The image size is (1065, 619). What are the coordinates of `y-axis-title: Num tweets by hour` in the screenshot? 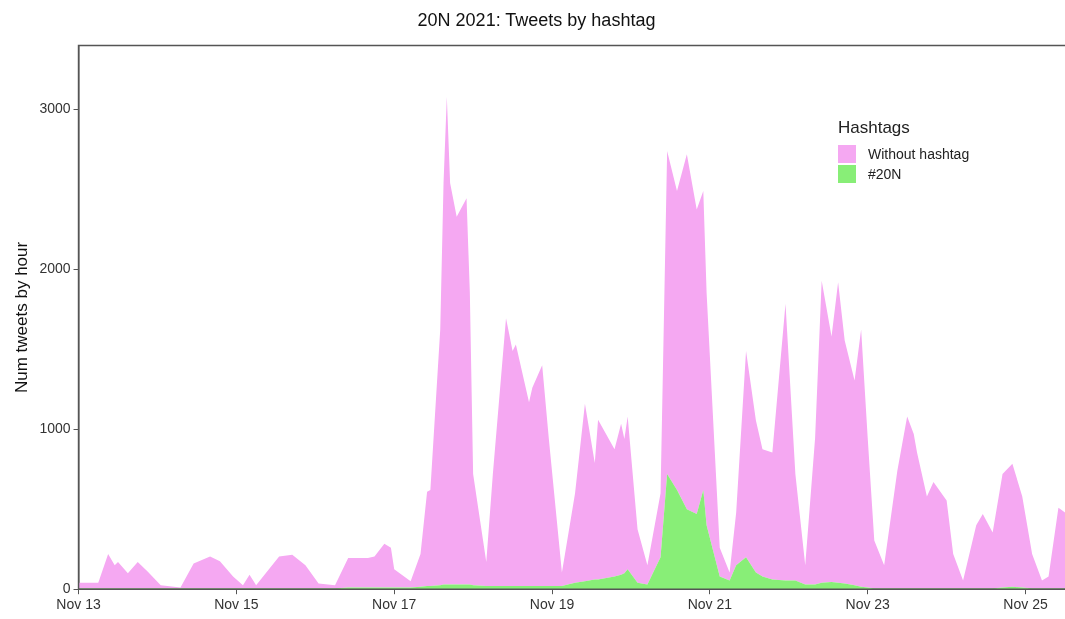 It's located at (21, 317).